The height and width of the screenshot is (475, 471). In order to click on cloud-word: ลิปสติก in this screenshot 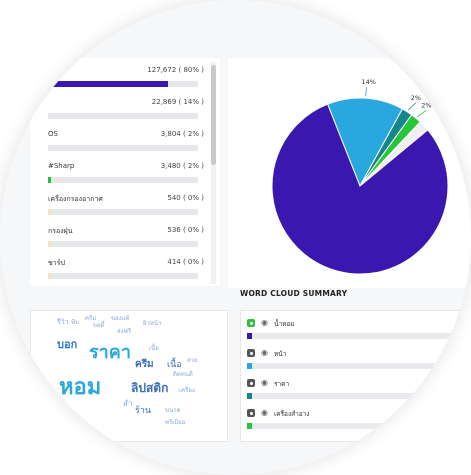, I will do `click(150, 388)`.